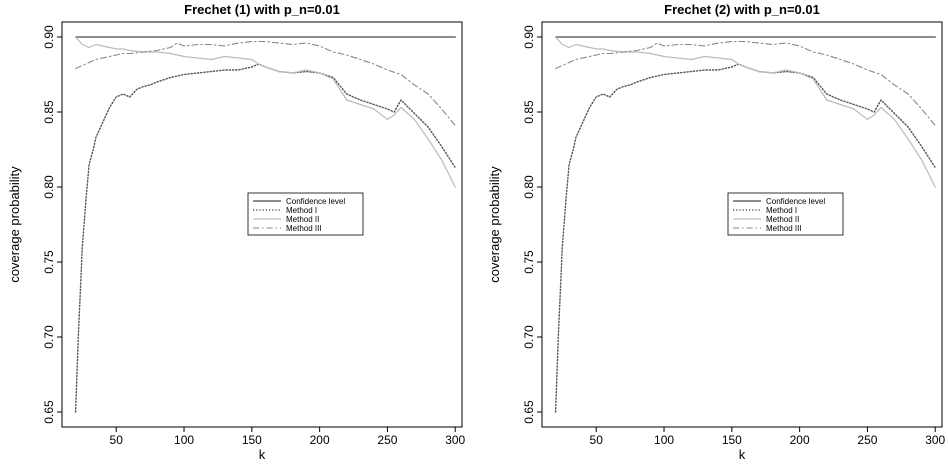  What do you see at coordinates (262, 9) in the screenshot?
I see `chart-title: Frechet (1) with p_n=0.01` at bounding box center [262, 9].